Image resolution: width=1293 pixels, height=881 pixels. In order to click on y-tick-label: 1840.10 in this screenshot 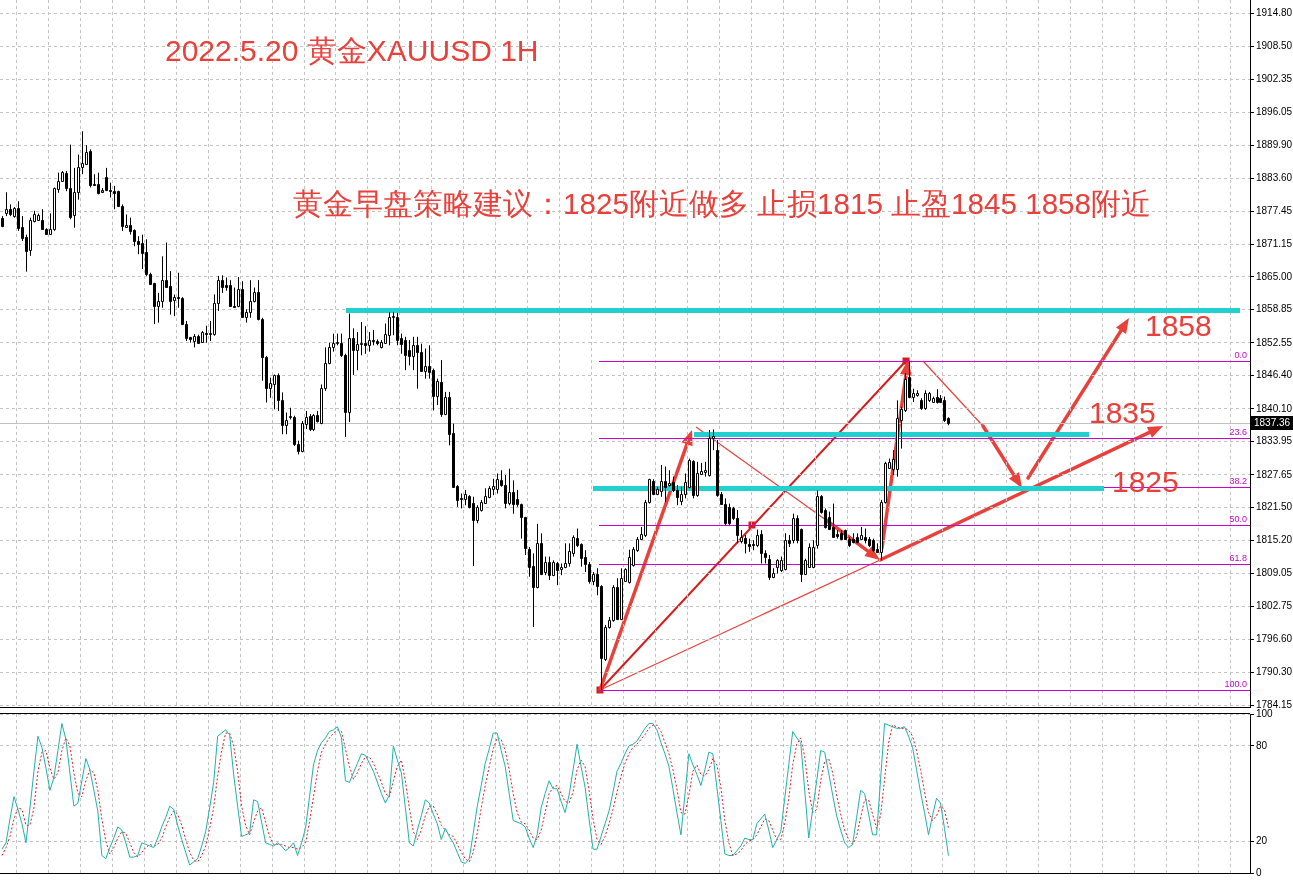, I will do `click(1274, 408)`.